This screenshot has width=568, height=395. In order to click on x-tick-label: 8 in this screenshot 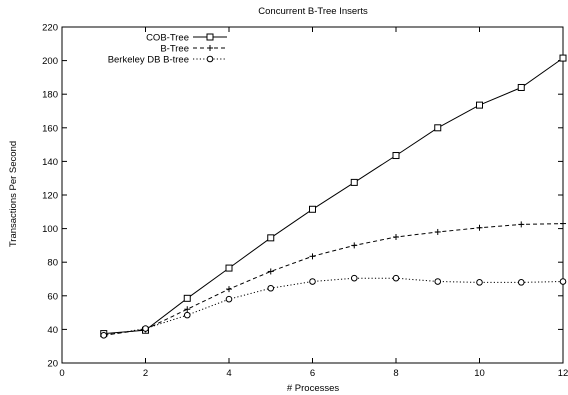, I will do `click(395, 373)`.